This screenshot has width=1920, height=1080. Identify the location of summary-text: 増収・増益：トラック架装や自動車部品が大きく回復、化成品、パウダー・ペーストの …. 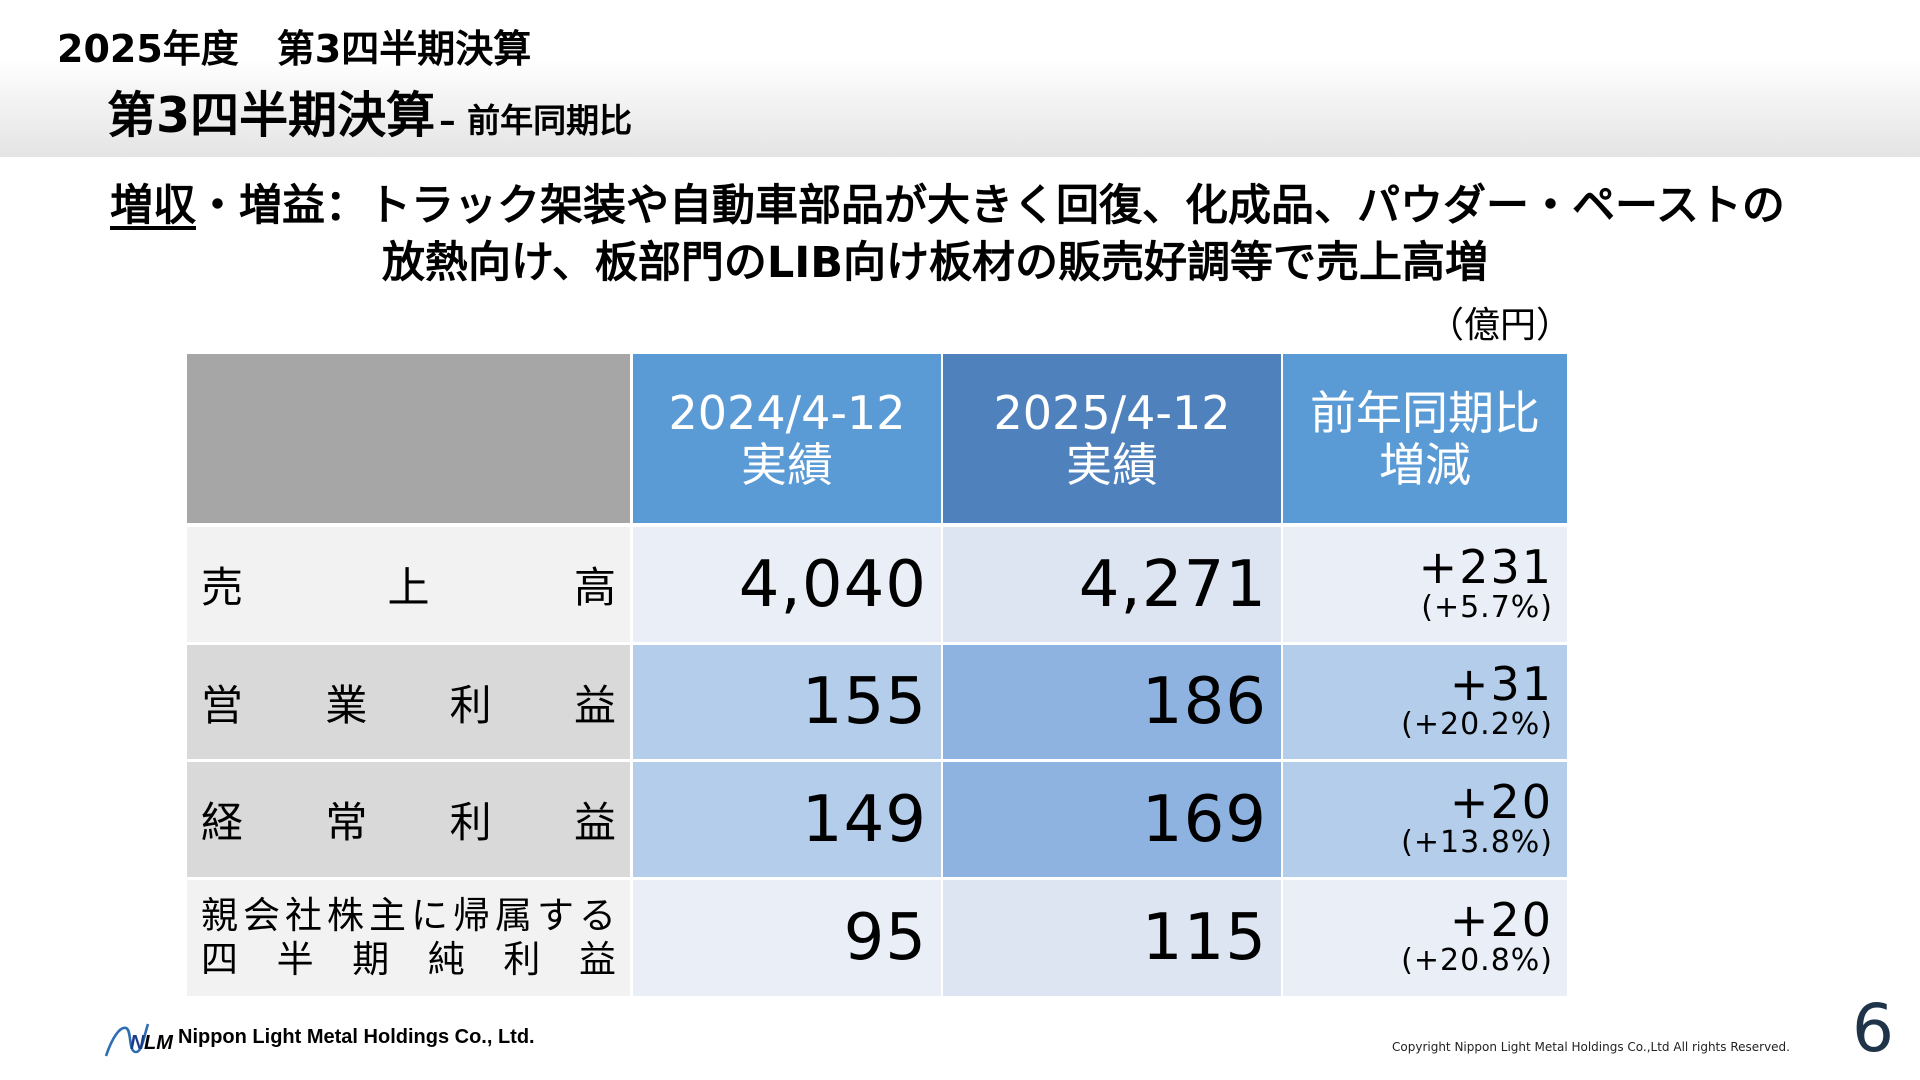
(1000, 233).